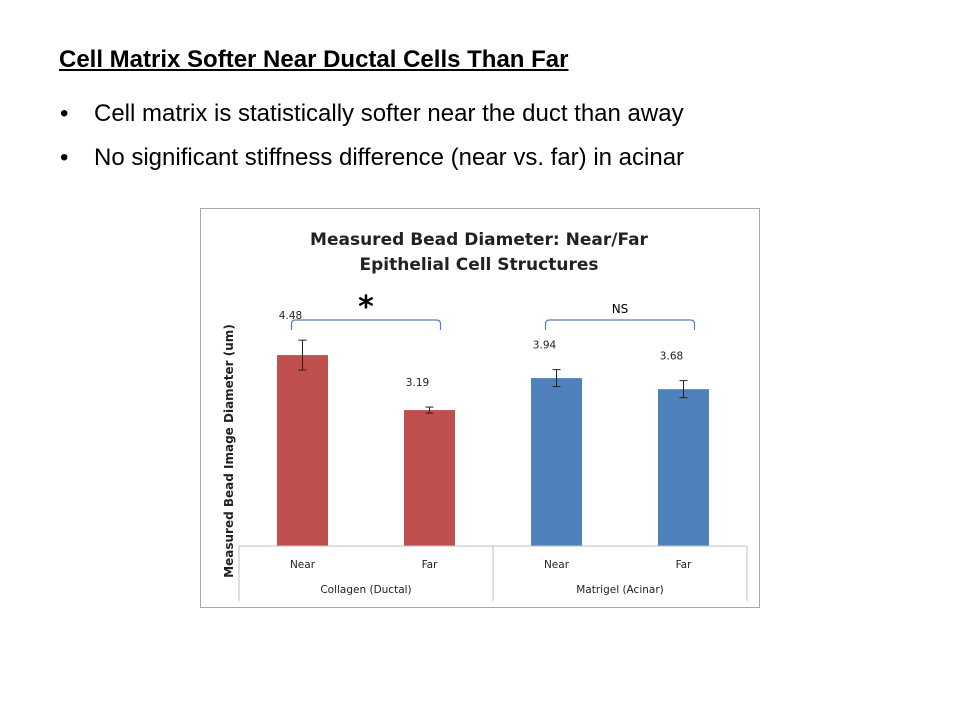 This screenshot has height=720, width=960. What do you see at coordinates (290, 316) in the screenshot?
I see `data-label: 4.48` at bounding box center [290, 316].